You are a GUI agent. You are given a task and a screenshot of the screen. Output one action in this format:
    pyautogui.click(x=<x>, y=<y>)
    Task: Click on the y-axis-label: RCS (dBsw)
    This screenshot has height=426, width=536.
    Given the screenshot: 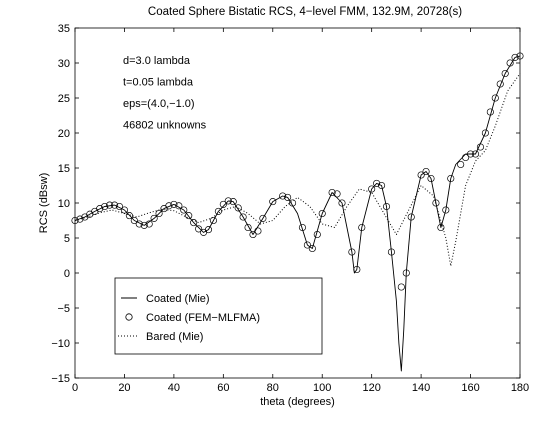 What is the action you would take?
    pyautogui.click(x=44, y=203)
    